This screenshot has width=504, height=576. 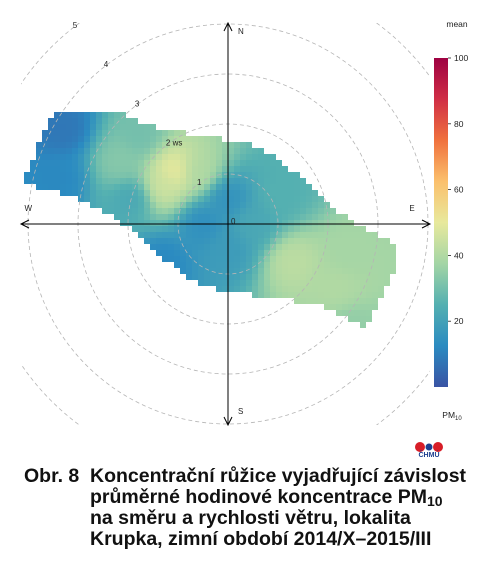 What do you see at coordinates (429, 455) in the screenshot?
I see `chmu-logo-text: ČHMÚ` at bounding box center [429, 455].